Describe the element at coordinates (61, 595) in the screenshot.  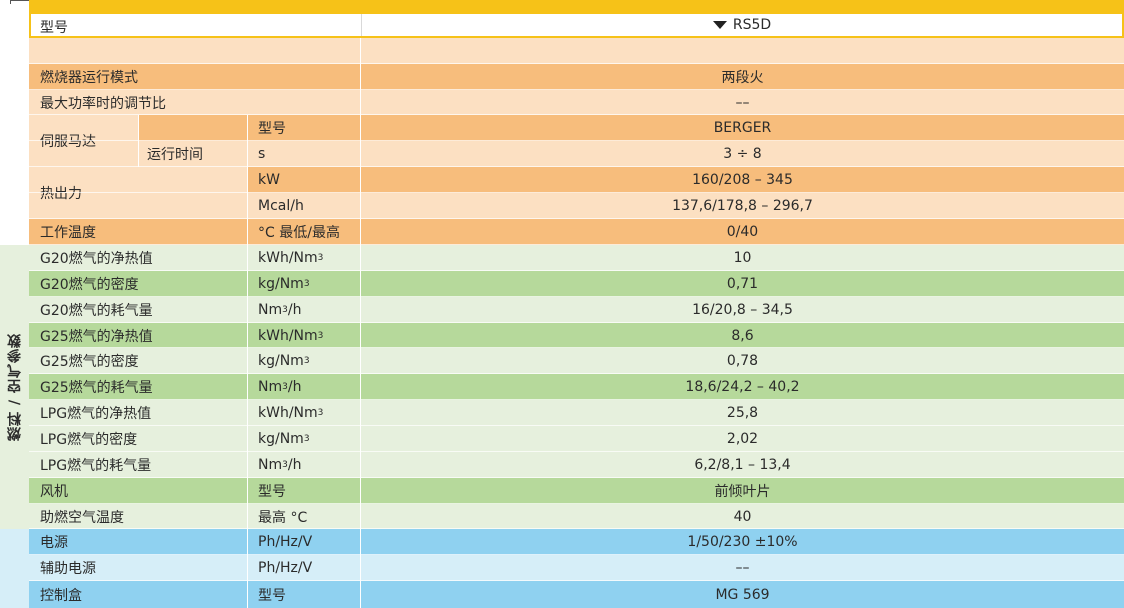
I see `row-label: 控制盒` at that location.